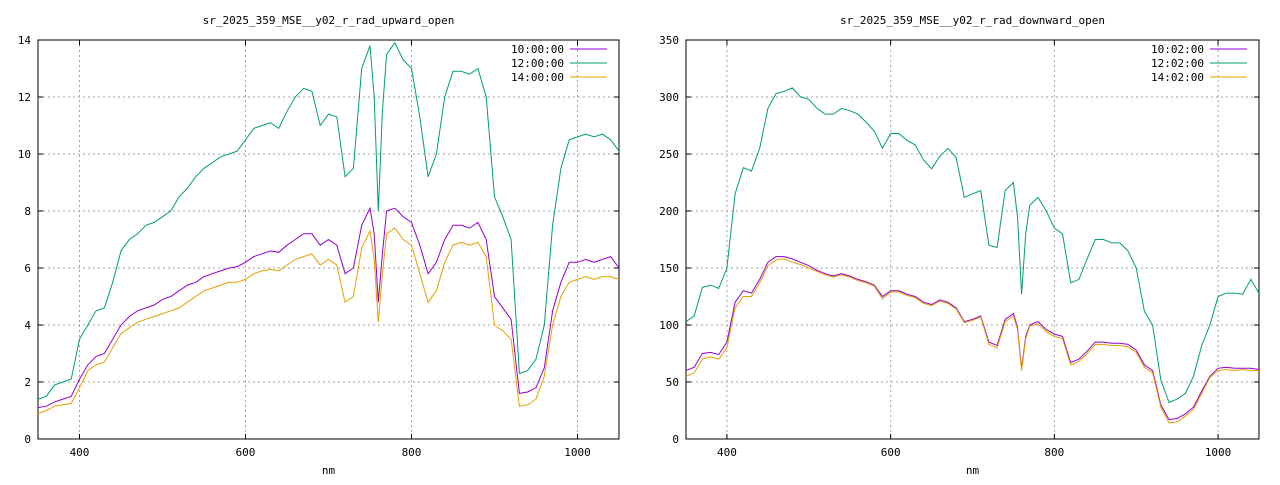 The height and width of the screenshot is (485, 1280). What do you see at coordinates (1177, 63) in the screenshot?
I see `legend-label: 12:02:00` at bounding box center [1177, 63].